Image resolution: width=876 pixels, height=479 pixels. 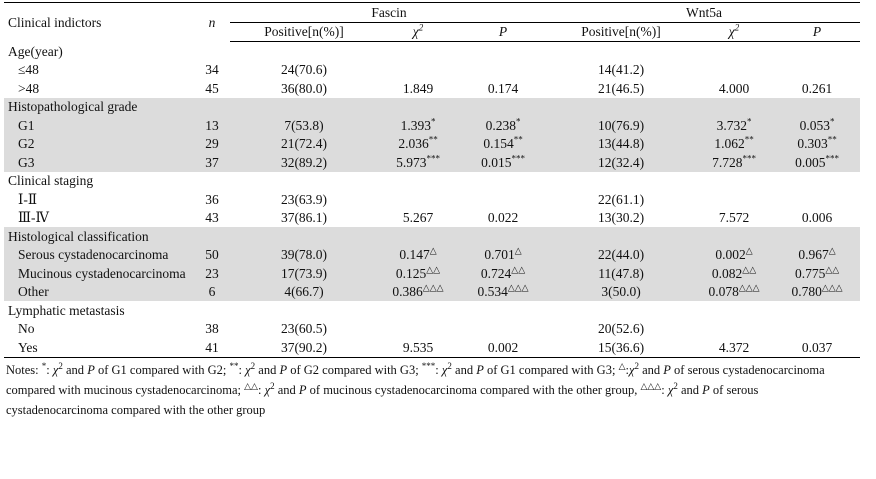 What do you see at coordinates (411, 273) in the screenshot?
I see `cell-text: 0.125` at bounding box center [411, 273].